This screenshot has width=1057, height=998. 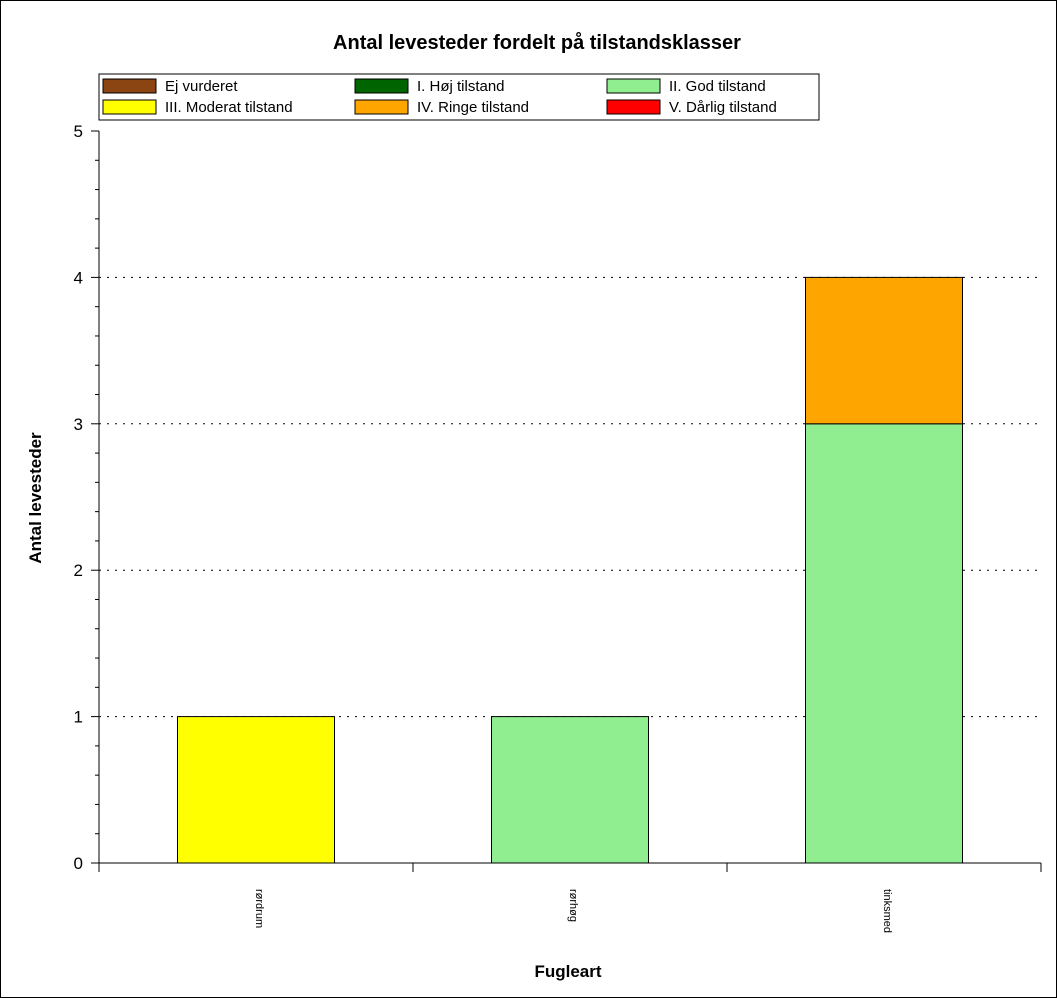 I want to click on y-tick-label: 1, so click(x=78, y=717).